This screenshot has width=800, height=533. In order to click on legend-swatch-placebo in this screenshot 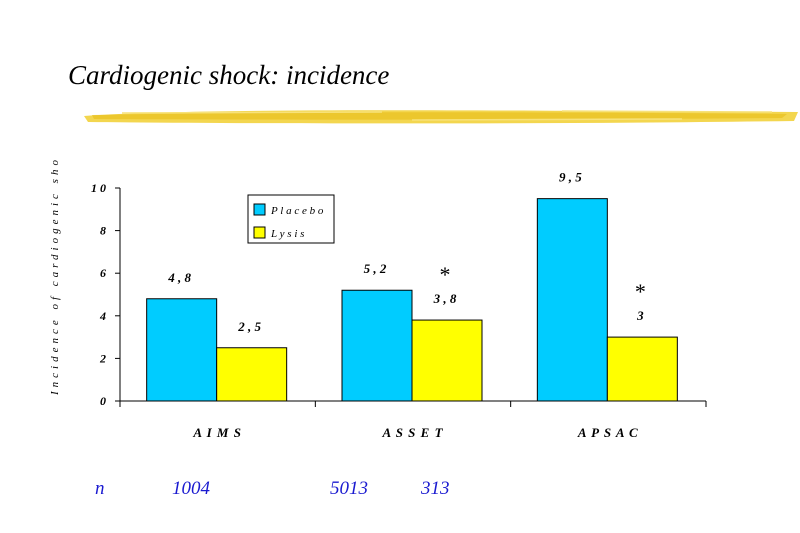, I will do `click(259, 209)`.